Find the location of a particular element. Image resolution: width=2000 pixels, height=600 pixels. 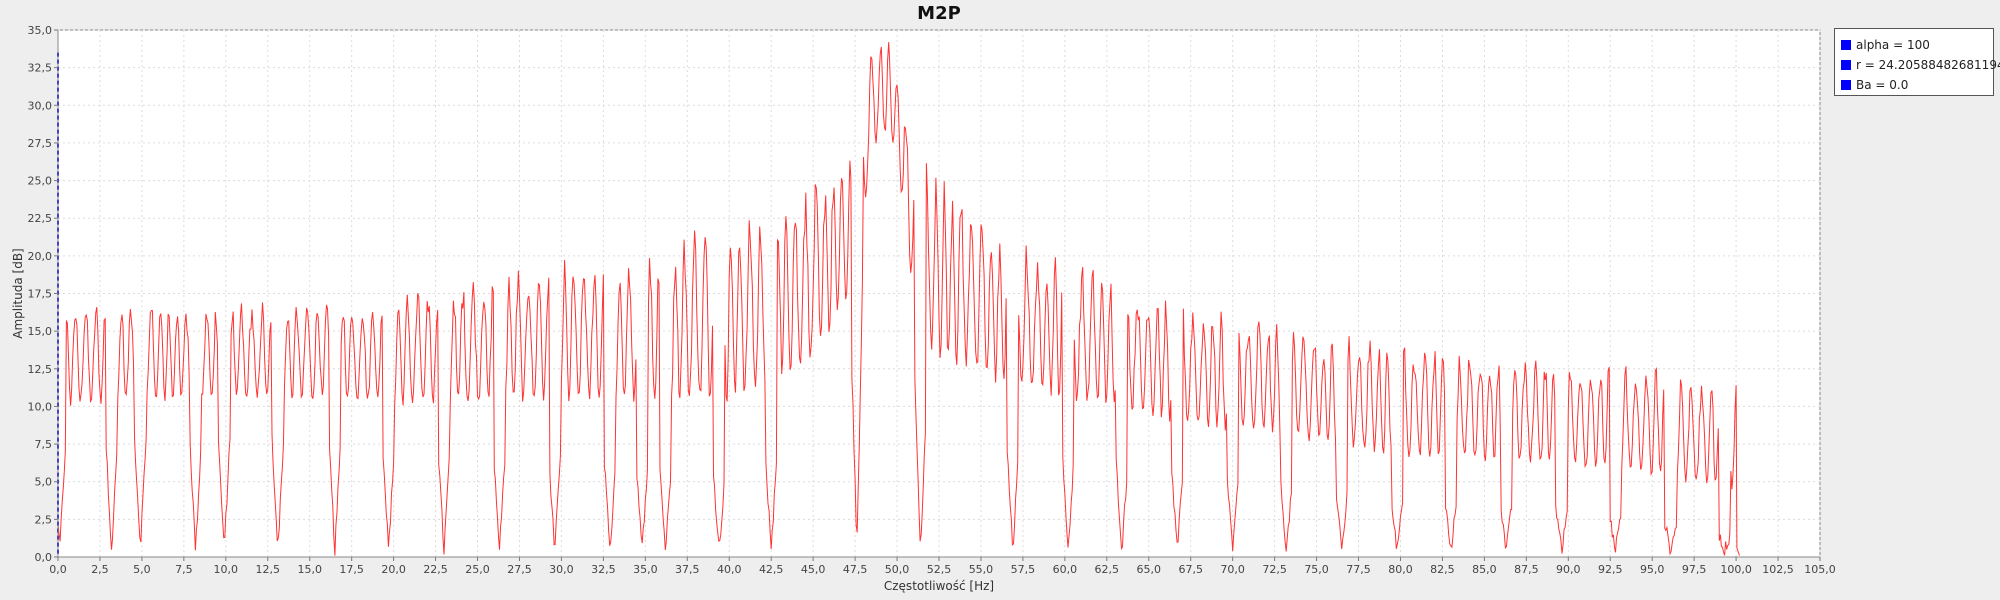

legend-item-ba: Ba = 0.0 is located at coordinates (1917, 85).